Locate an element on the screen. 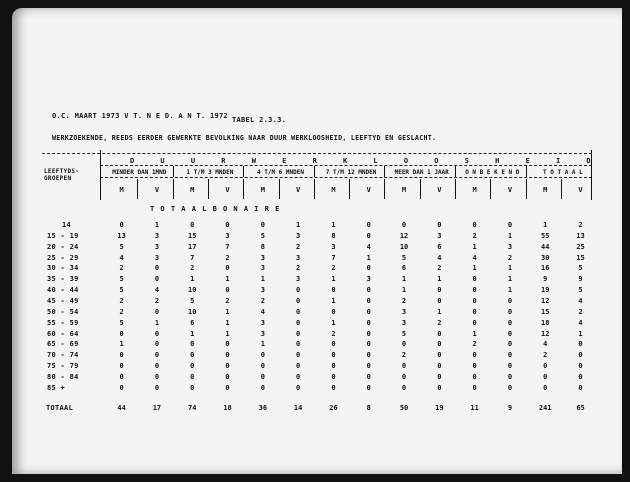 Image resolution: width=630 pixels, height=482 pixels. table-cell: 19 is located at coordinates (545, 290).